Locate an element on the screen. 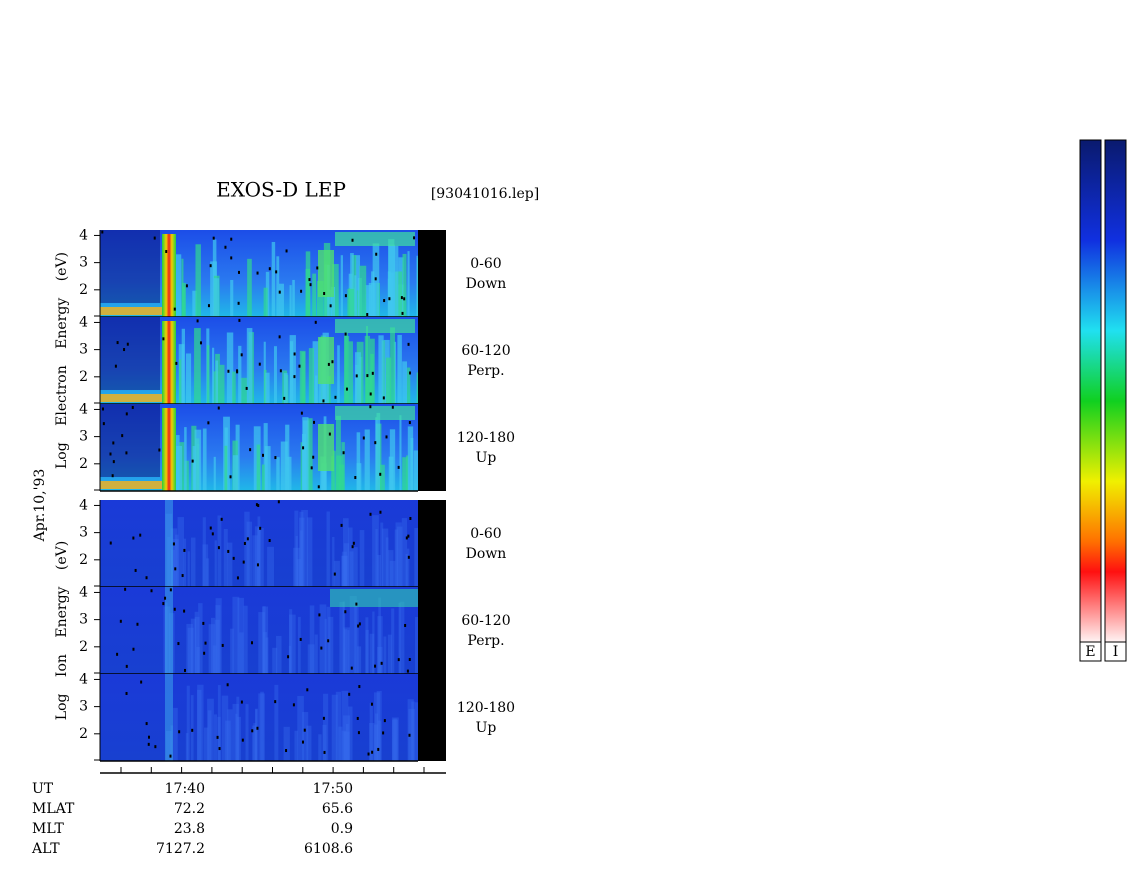  time-axis is located at coordinates (273, 770).